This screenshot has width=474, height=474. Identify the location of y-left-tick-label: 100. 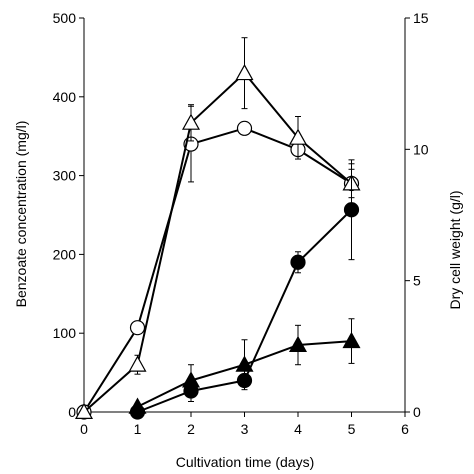
(65, 333).